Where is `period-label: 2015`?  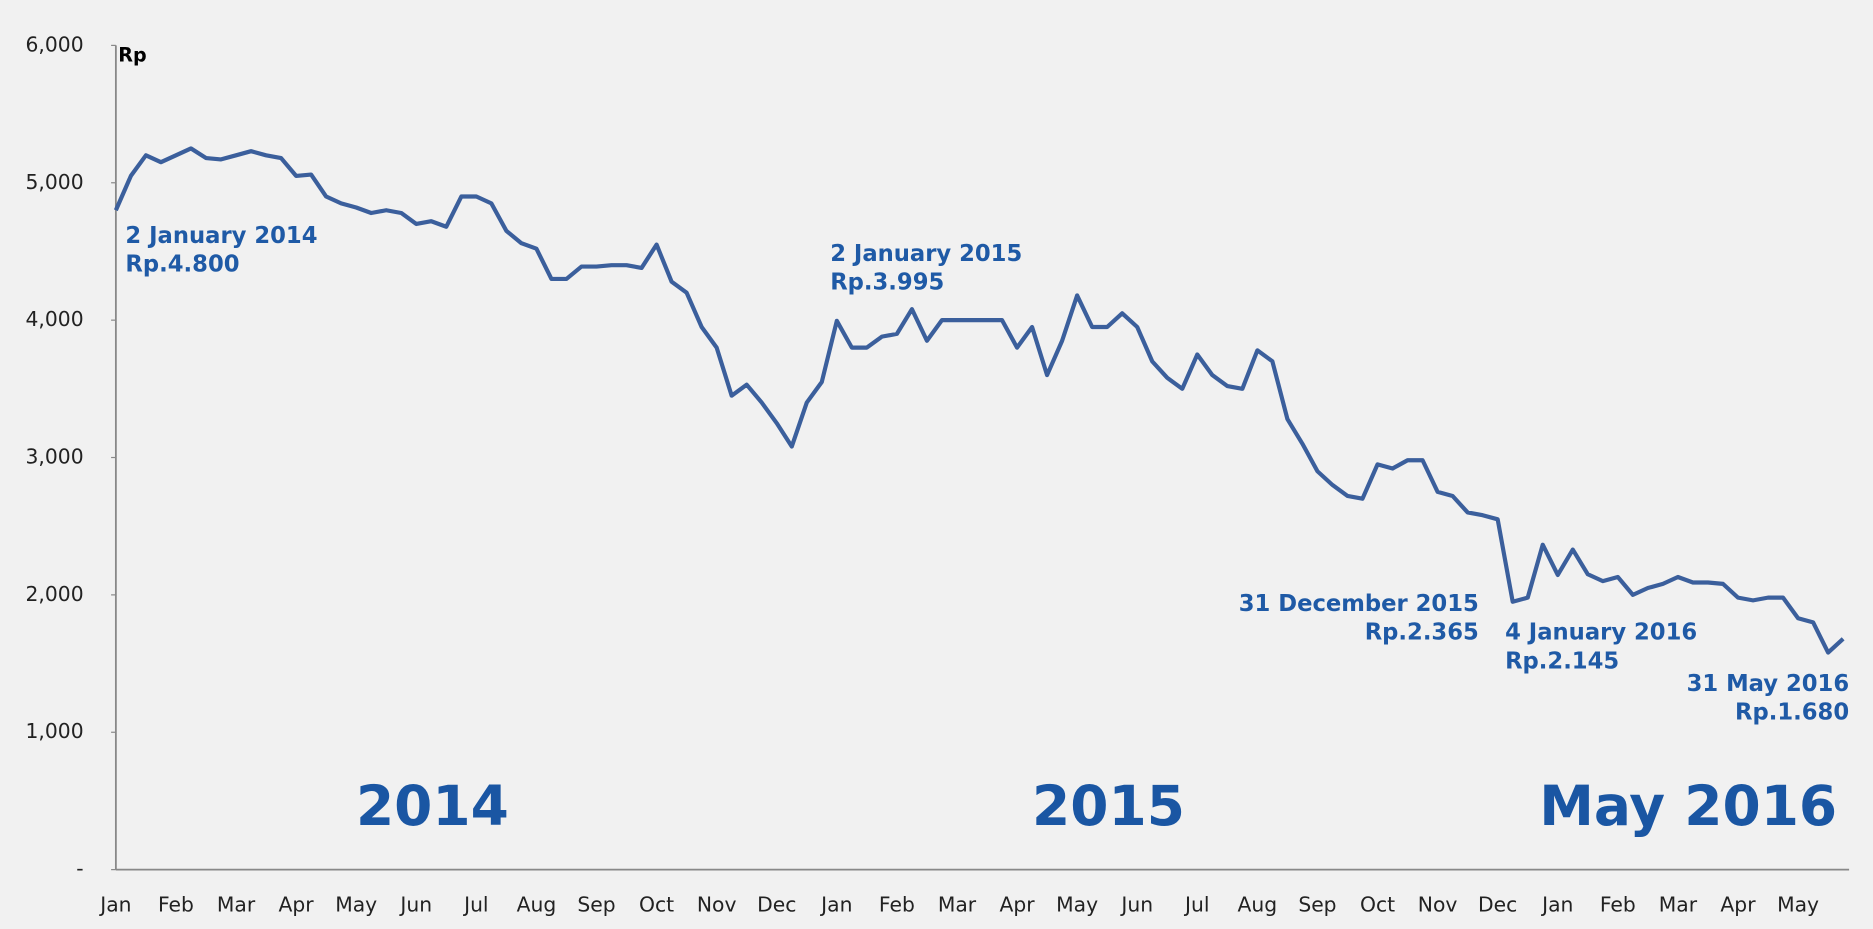 period-label: 2015 is located at coordinates (1108, 806).